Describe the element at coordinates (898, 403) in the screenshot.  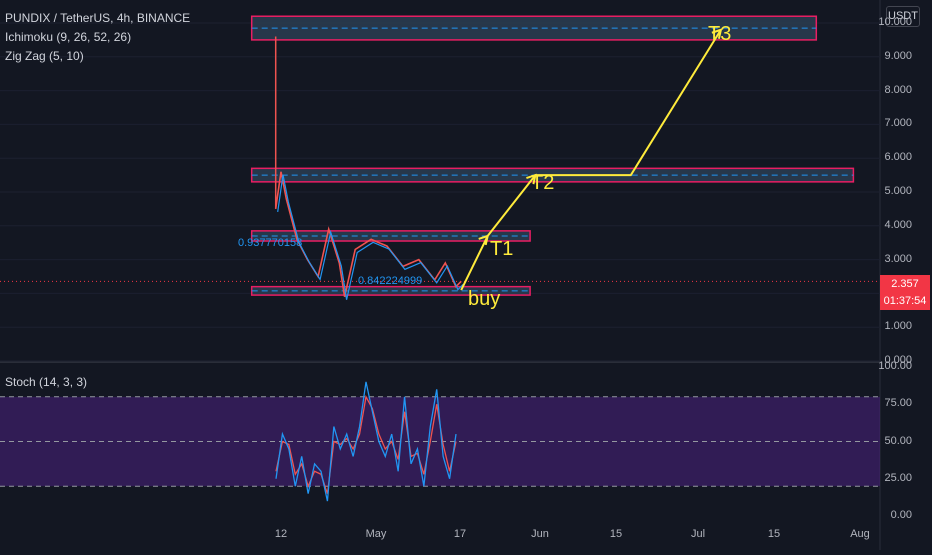
I see `stoch-tick: 75.00` at that location.